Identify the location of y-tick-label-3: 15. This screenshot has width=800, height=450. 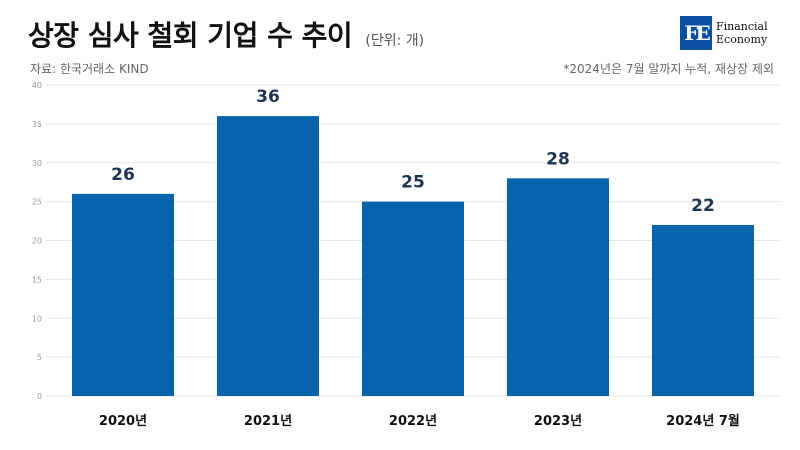
(37, 279).